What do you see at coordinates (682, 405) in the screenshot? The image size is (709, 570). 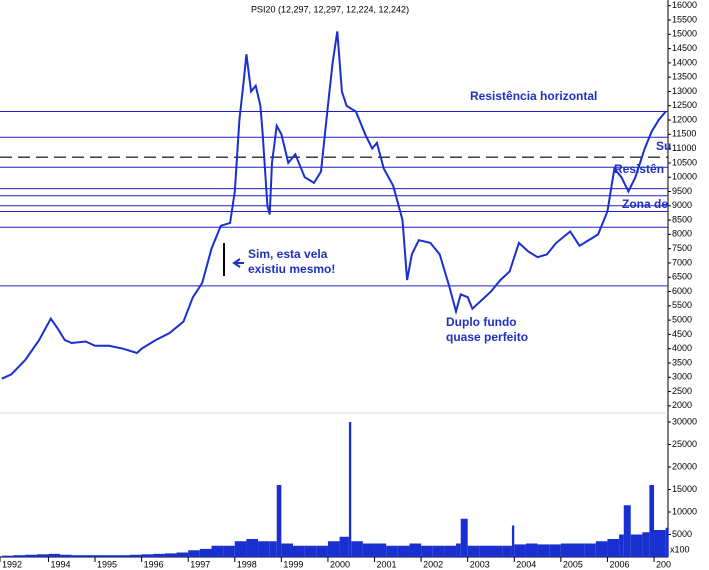 I see `y-tick-label: 2000` at bounding box center [682, 405].